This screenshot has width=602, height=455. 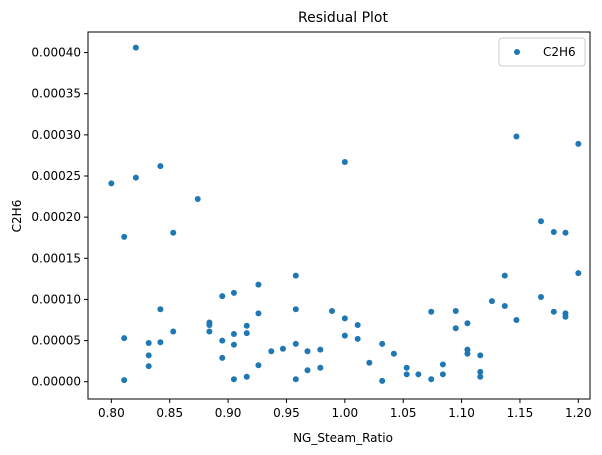 I want to click on x-tick-label: 0.85, so click(x=169, y=413).